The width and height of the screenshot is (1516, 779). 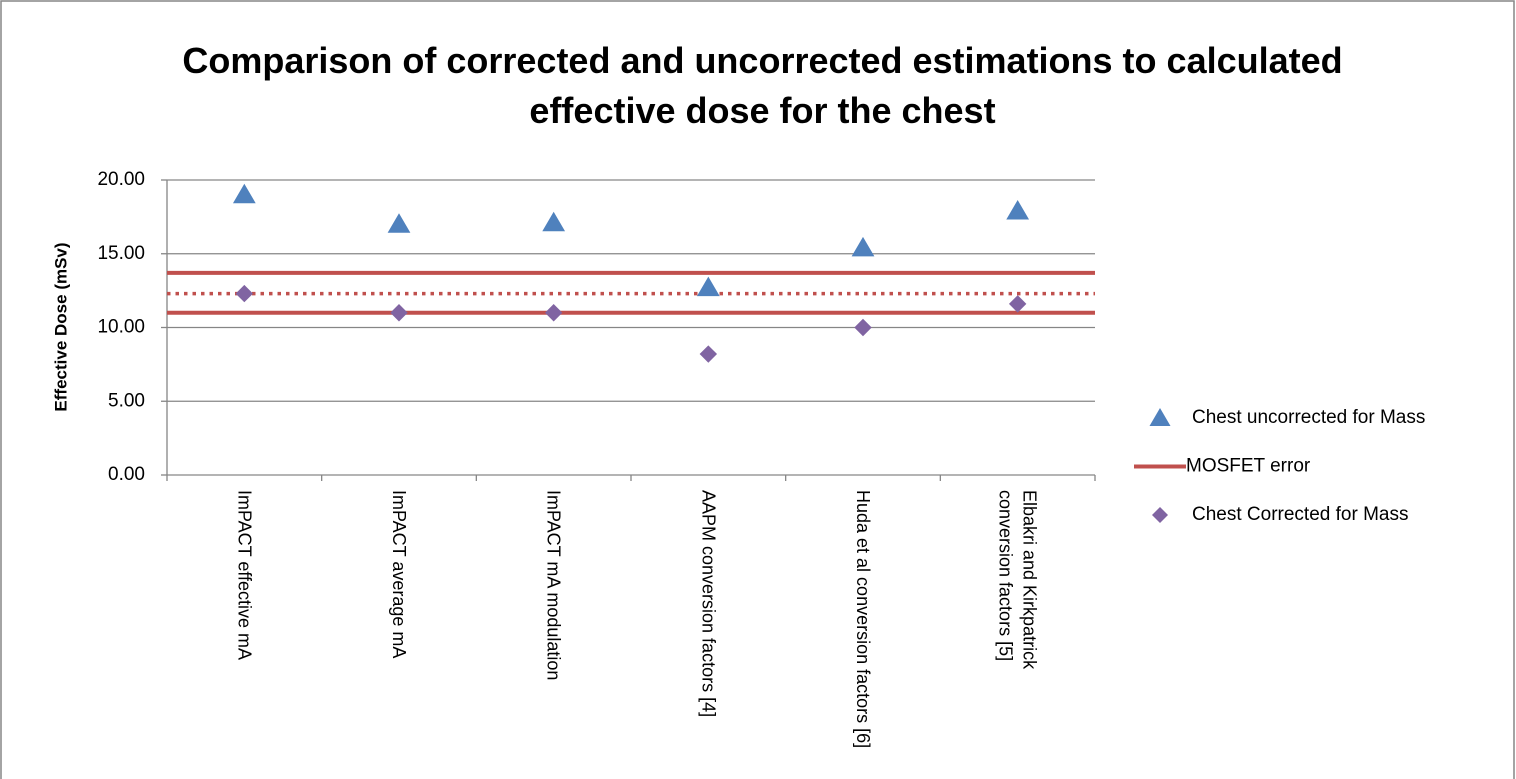 I want to click on legend-label: Chest Corrected for Mass, so click(x=1300, y=514).